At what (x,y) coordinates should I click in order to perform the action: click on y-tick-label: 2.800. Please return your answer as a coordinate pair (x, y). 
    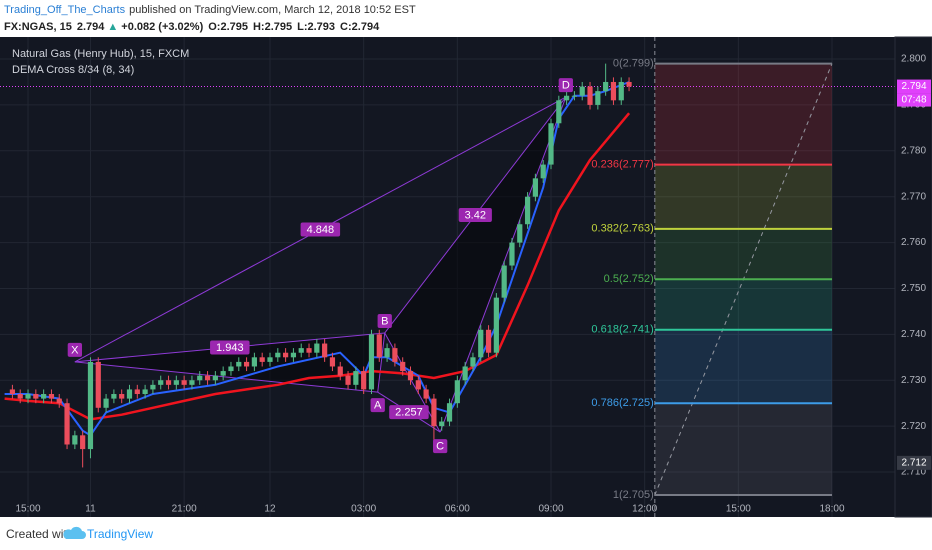
    Looking at the image, I should click on (913, 59).